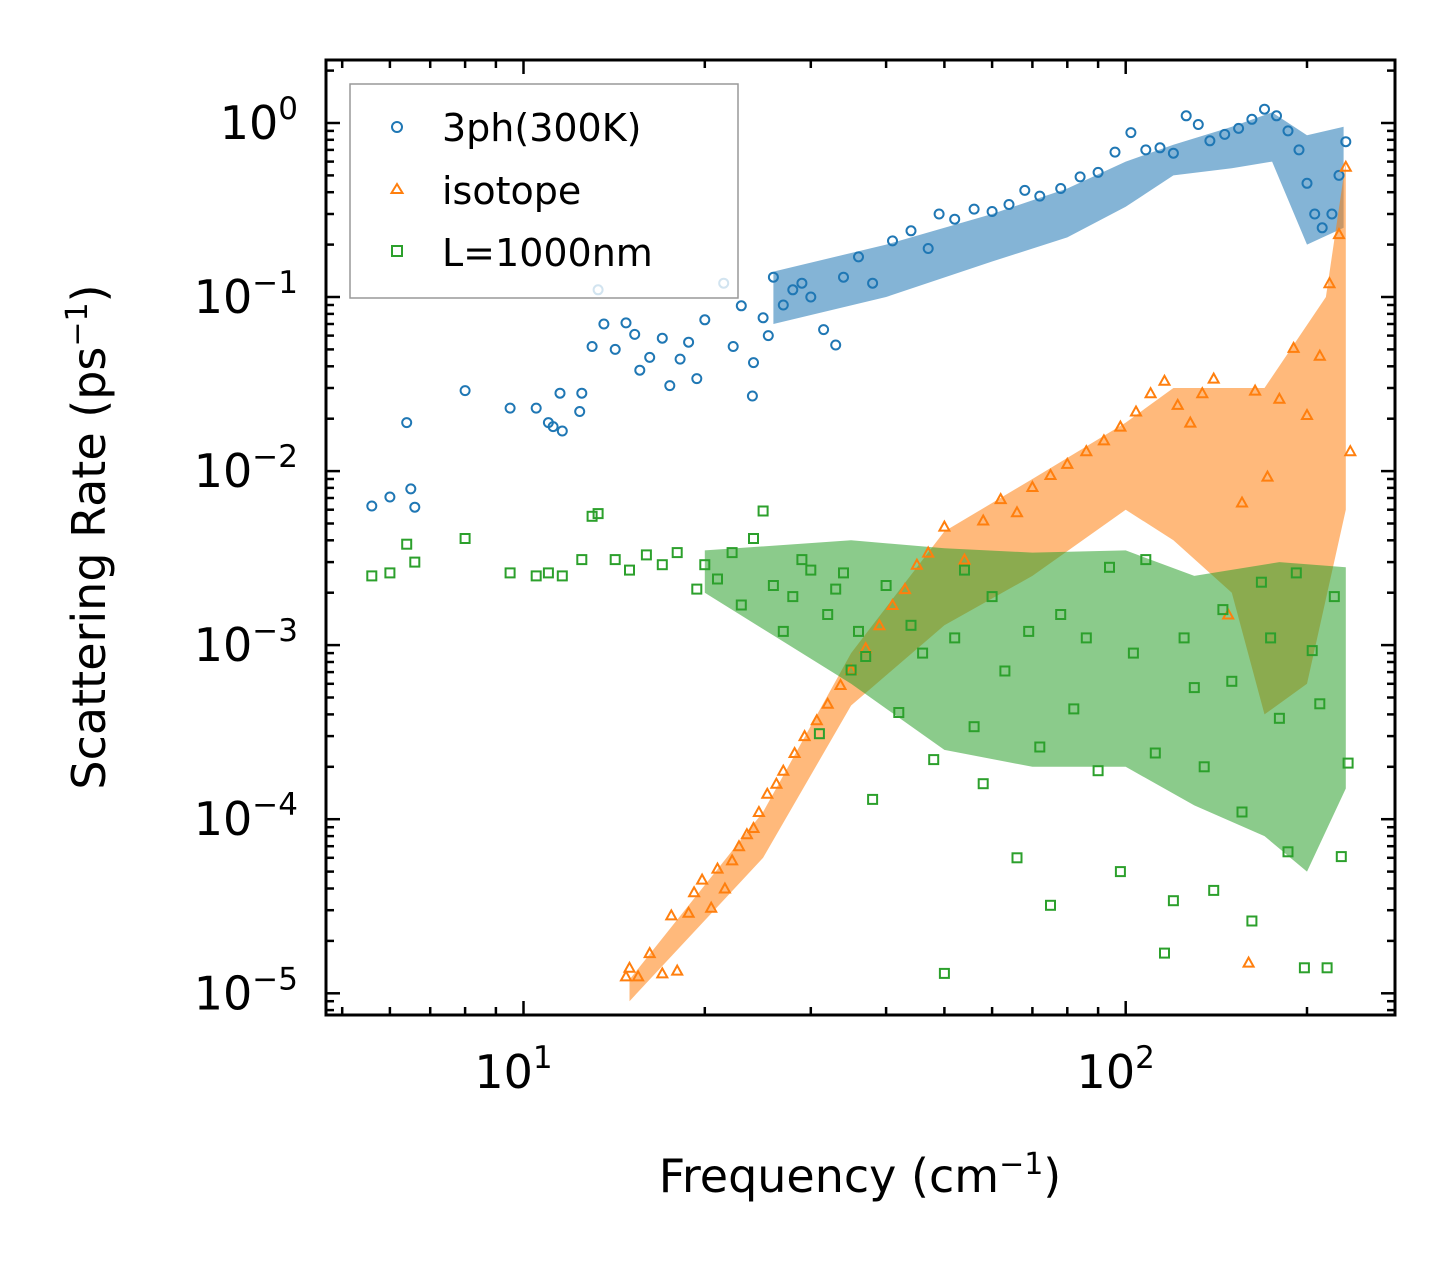 The height and width of the screenshot is (1265, 1455). What do you see at coordinates (246, 468) in the screenshot?
I see `y-tick-label-2: 10⁻²` at bounding box center [246, 468].